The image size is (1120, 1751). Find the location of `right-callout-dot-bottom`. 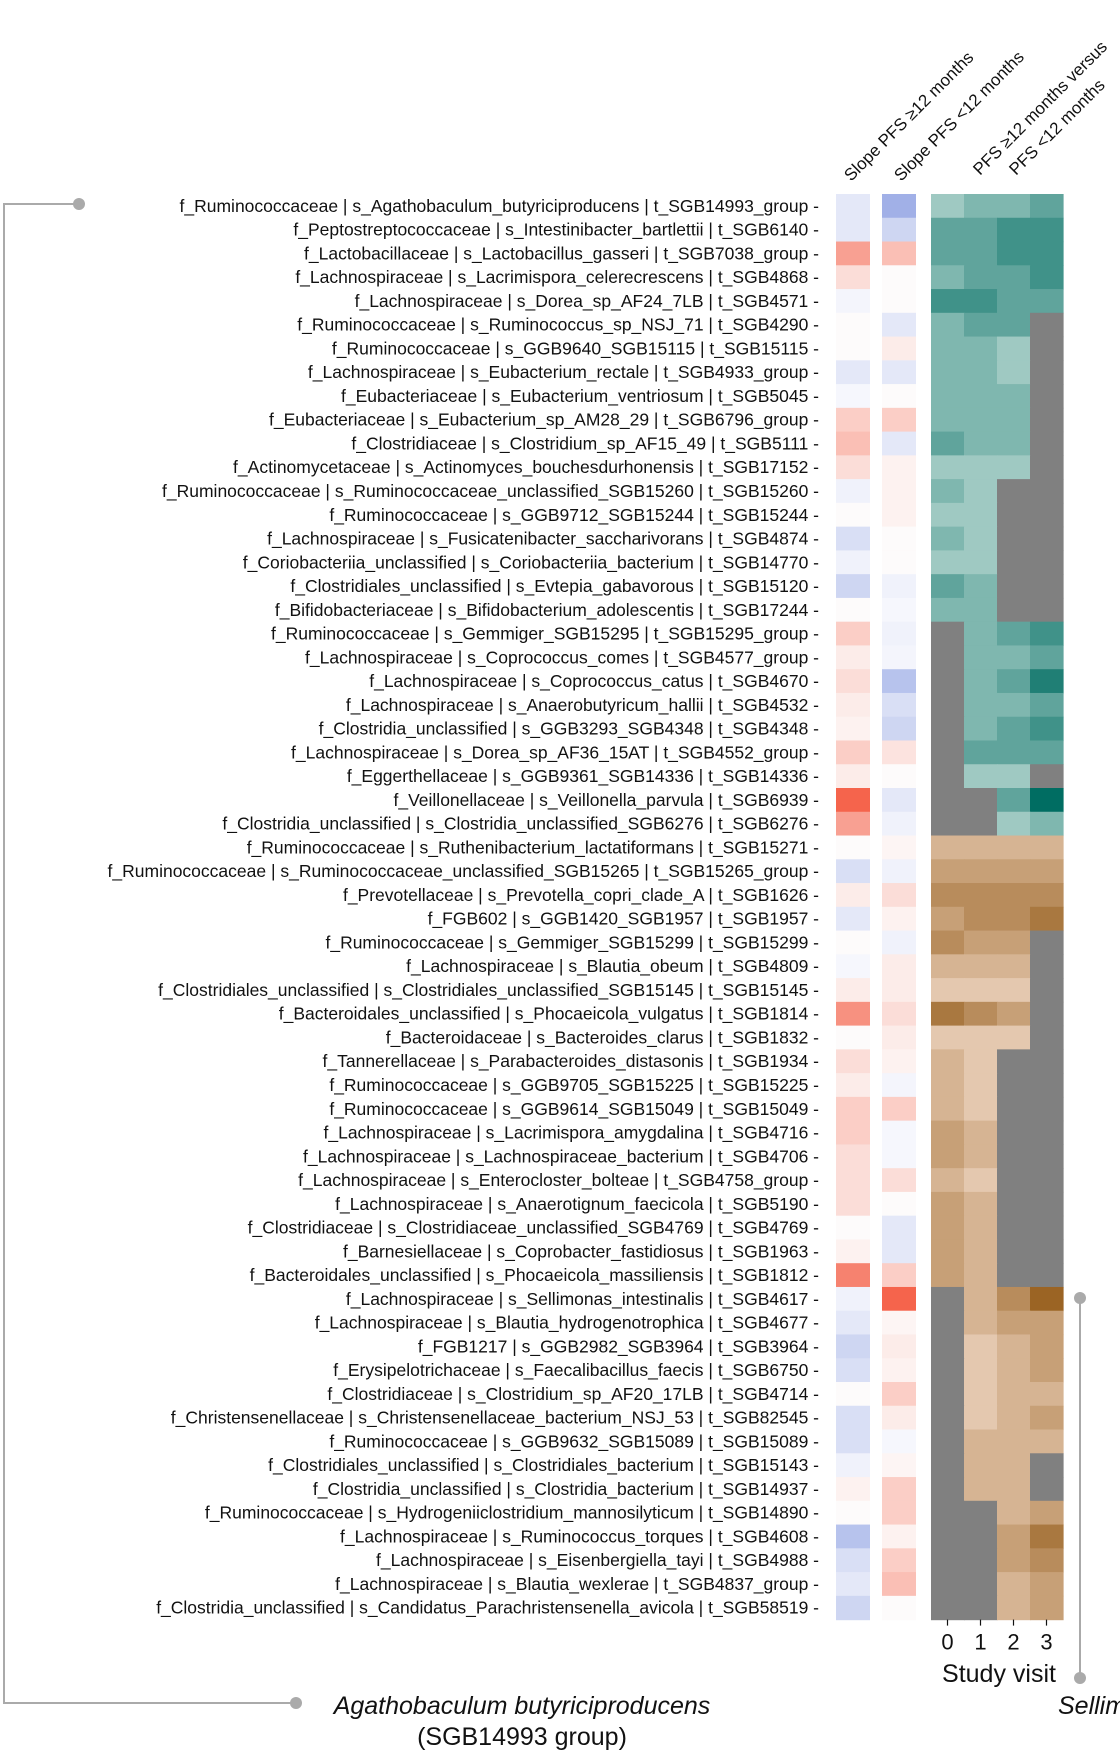

right-callout-dot-bottom is located at coordinates (1080, 1678).